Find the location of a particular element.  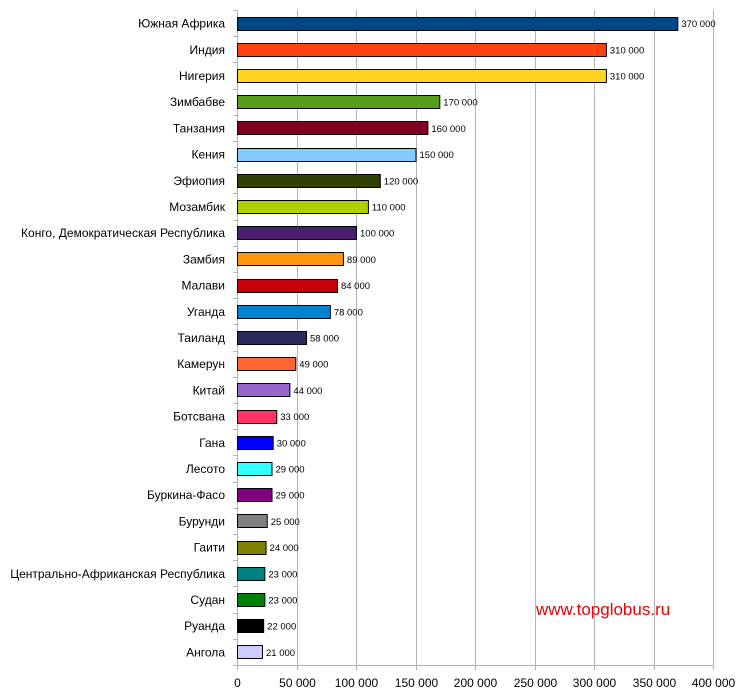

category-label: Гаити is located at coordinates (209, 548).